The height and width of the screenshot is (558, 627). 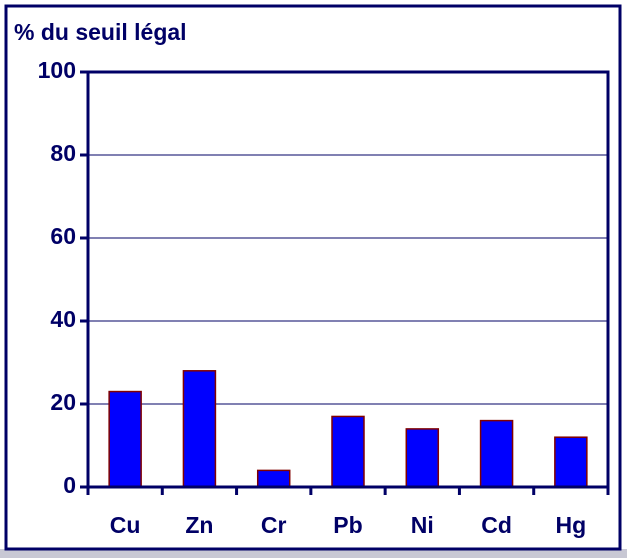 I want to click on shadow, so click(x=313, y=553).